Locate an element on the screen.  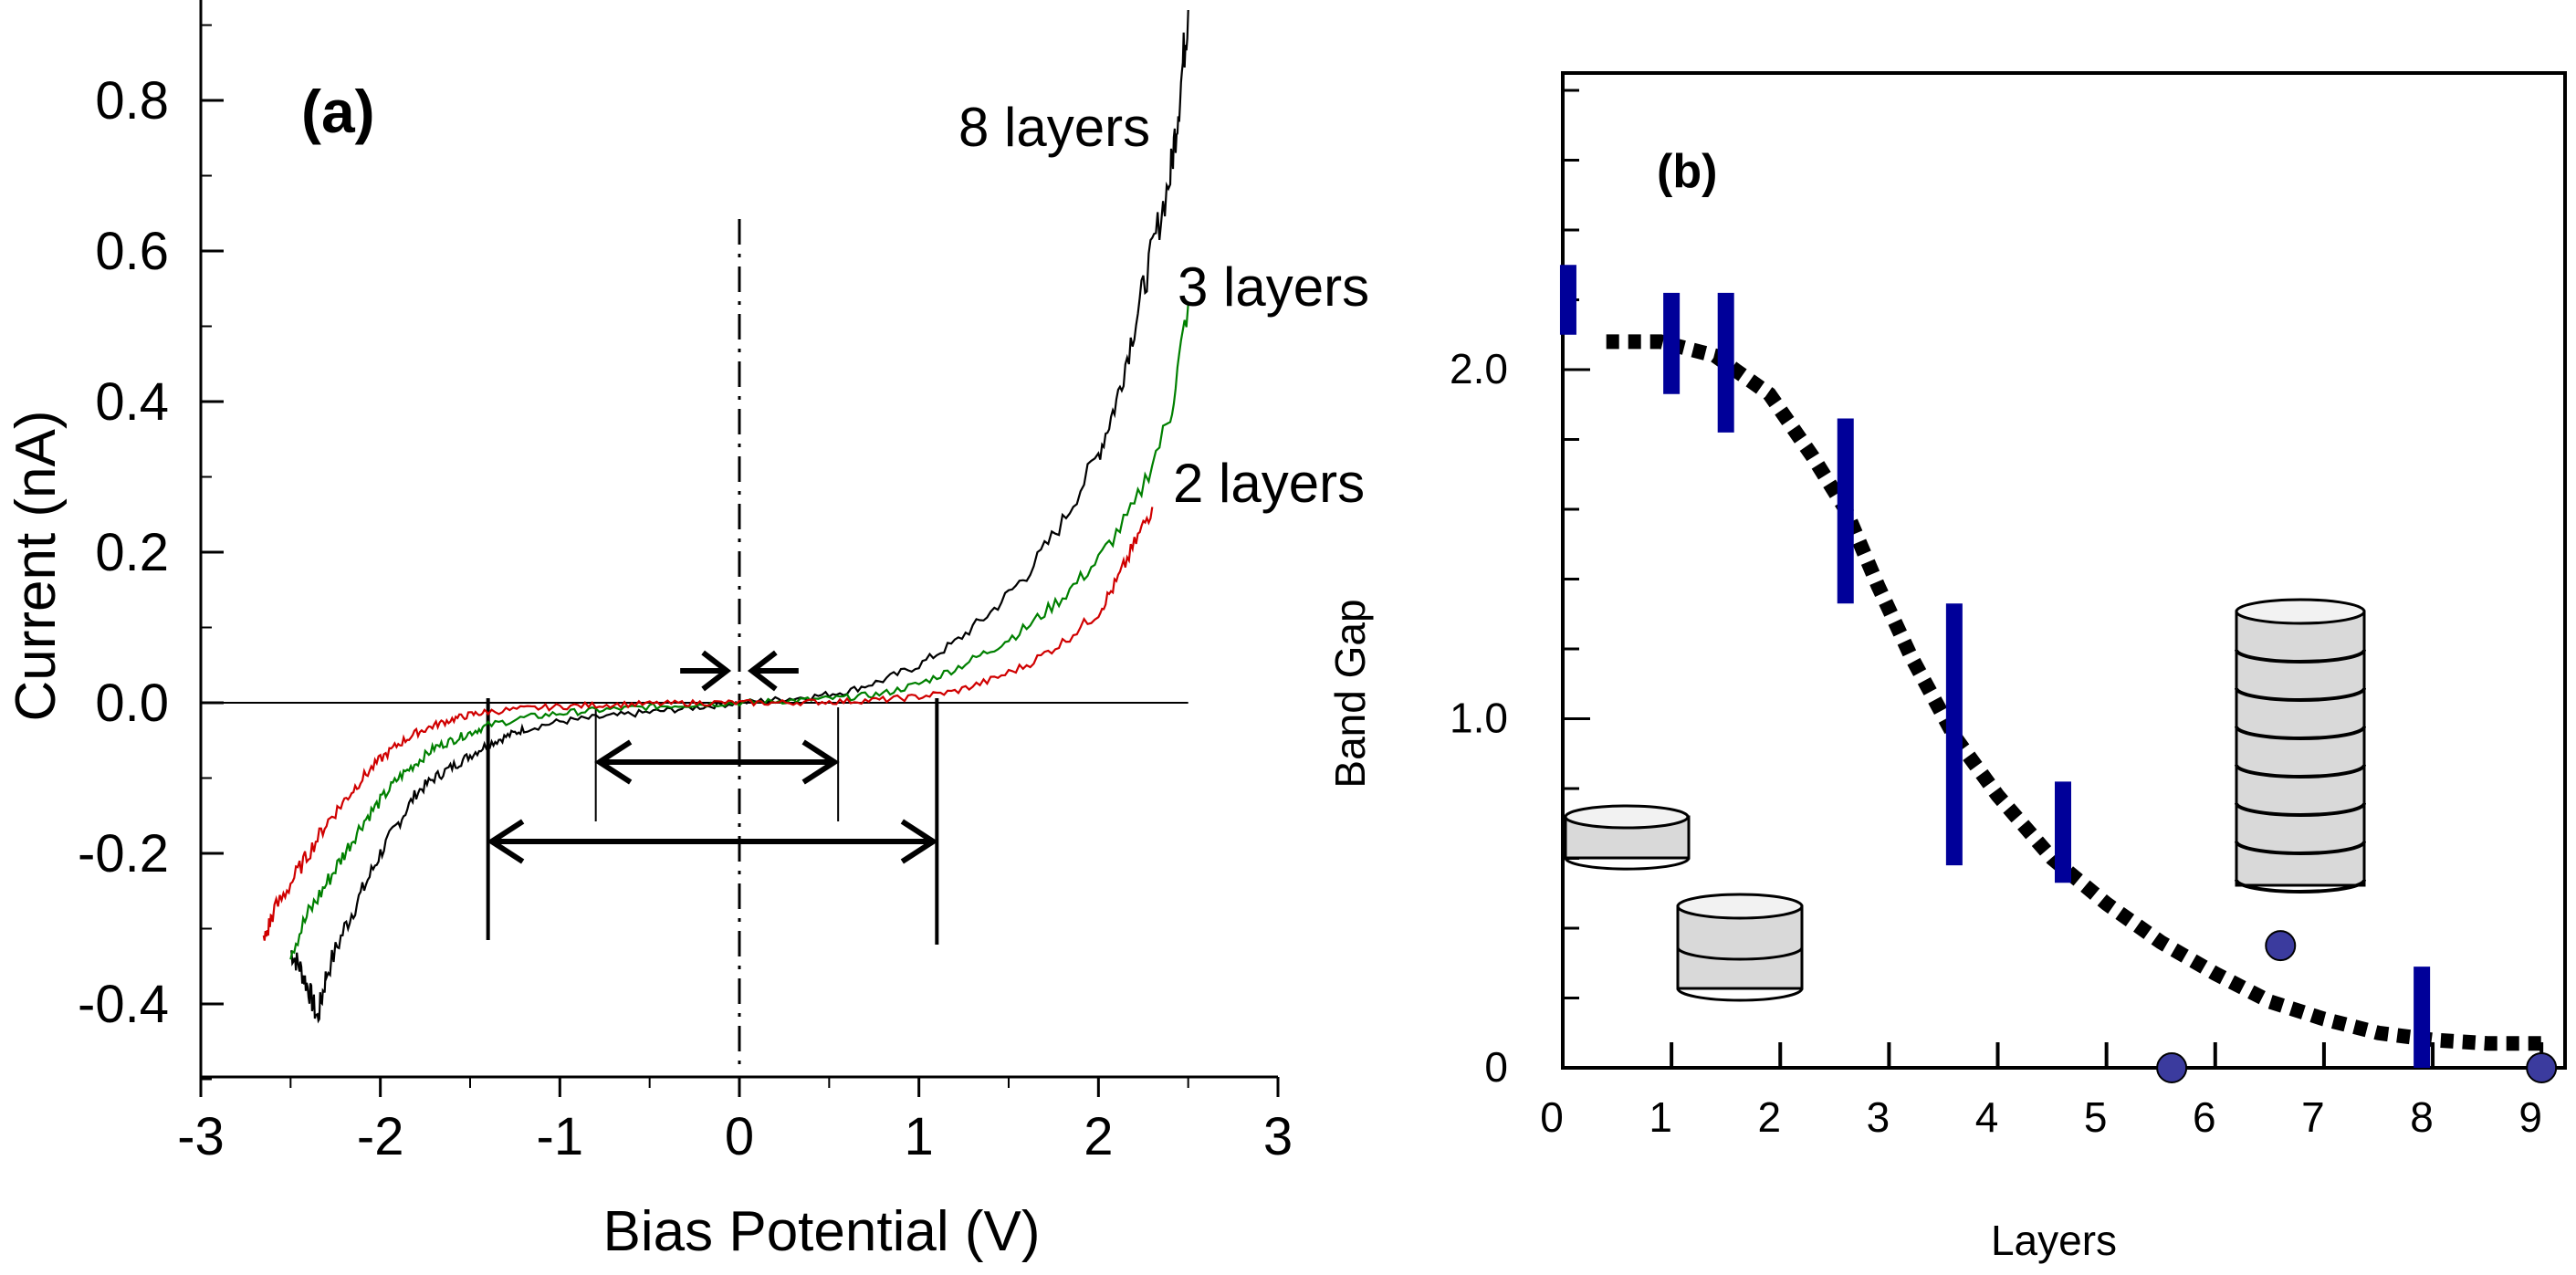
y-tick-label: -0.4 is located at coordinates (124, 1005).